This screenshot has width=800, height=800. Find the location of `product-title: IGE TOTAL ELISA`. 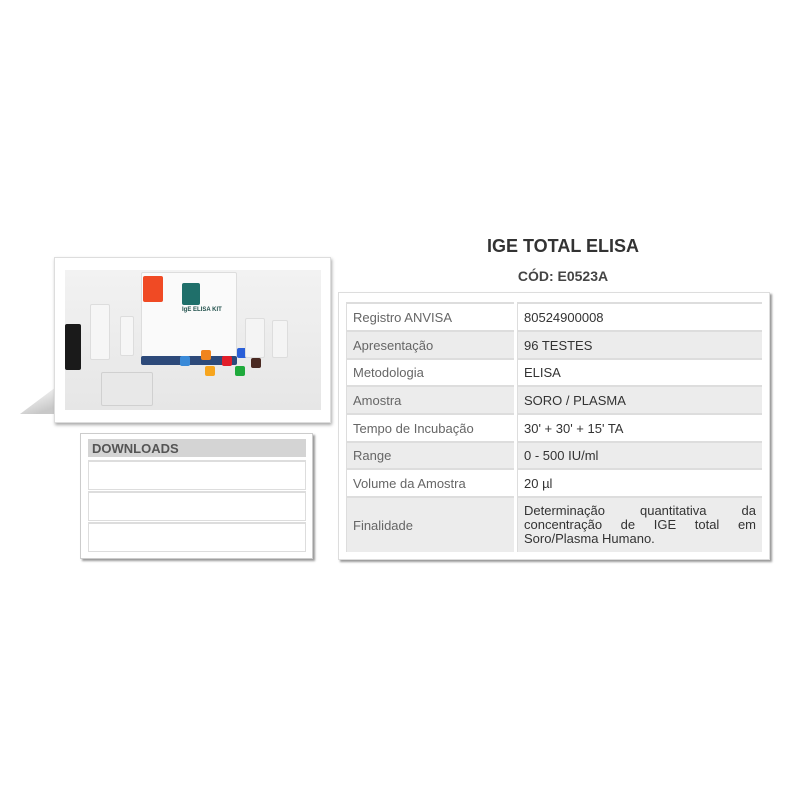

product-title: IGE TOTAL ELISA is located at coordinates (562, 246).